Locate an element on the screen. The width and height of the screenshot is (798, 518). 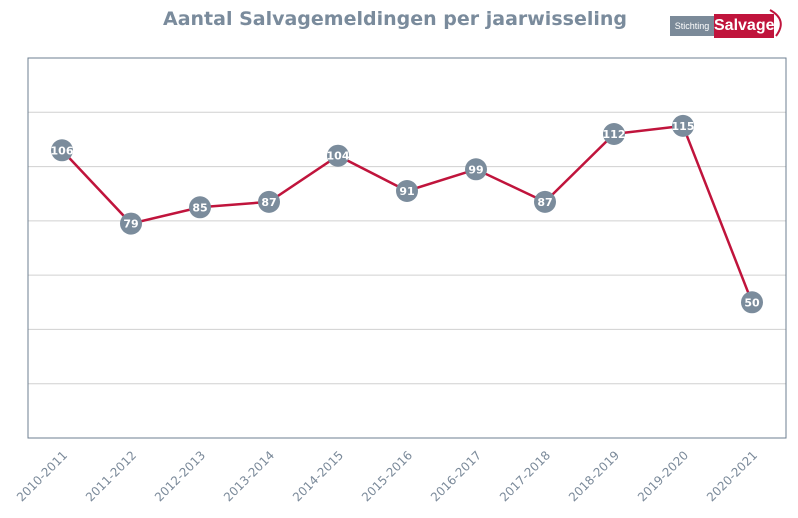
logo-swoosh-icon is located at coordinates (775, 23).